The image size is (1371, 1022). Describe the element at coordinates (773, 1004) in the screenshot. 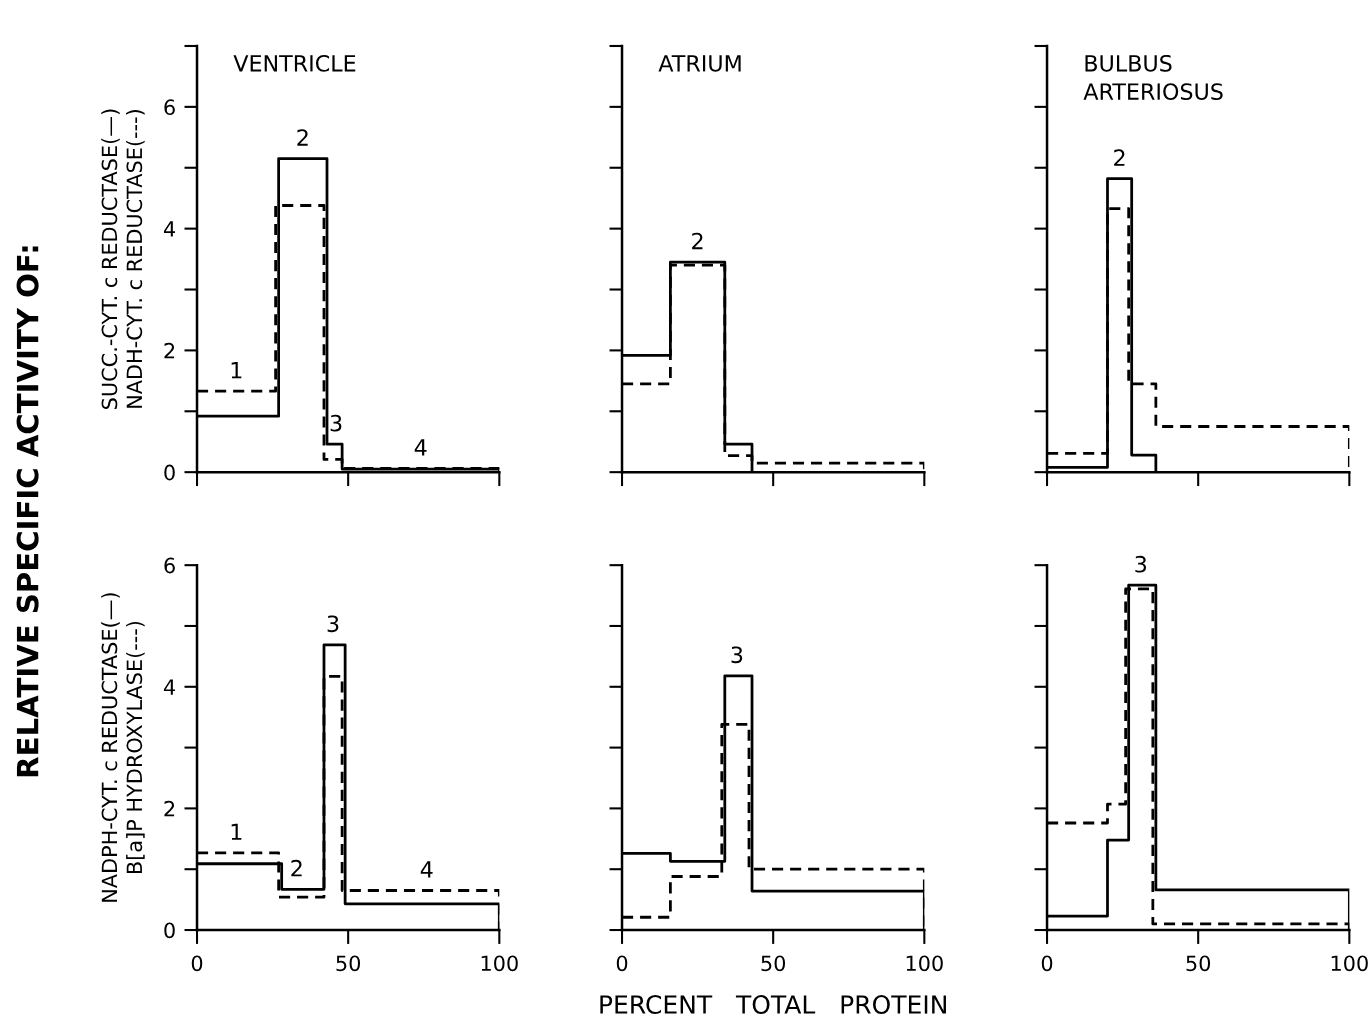

I see `x-axis-title: PERCENT TOTAL PROTEIN` at that location.